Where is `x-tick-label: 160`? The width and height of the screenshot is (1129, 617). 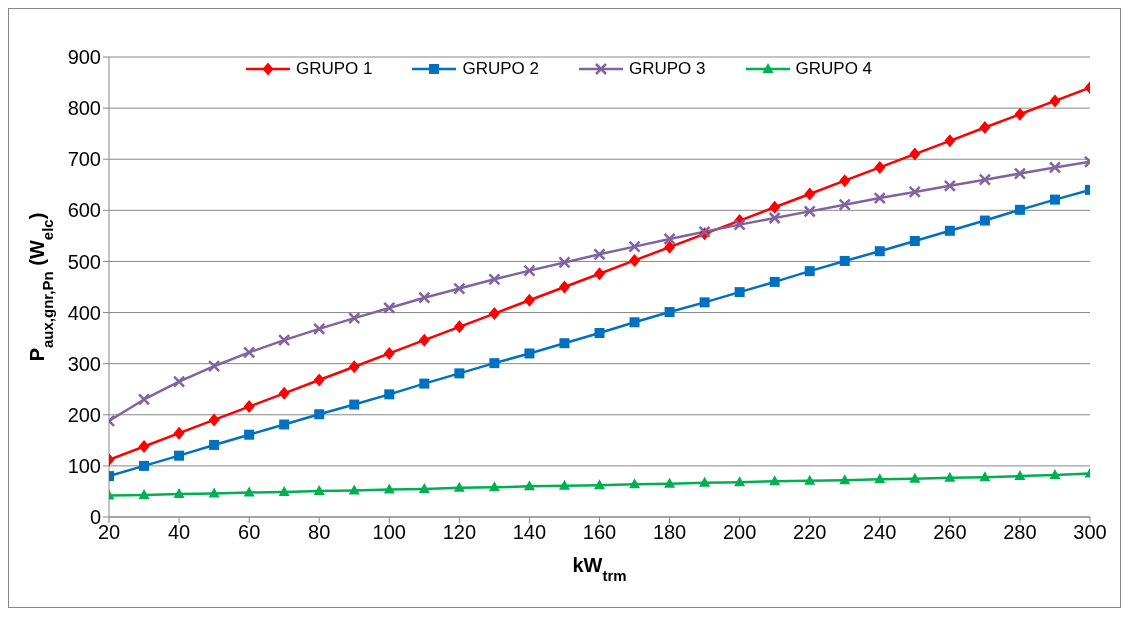 x-tick-label: 160 is located at coordinates (599, 532).